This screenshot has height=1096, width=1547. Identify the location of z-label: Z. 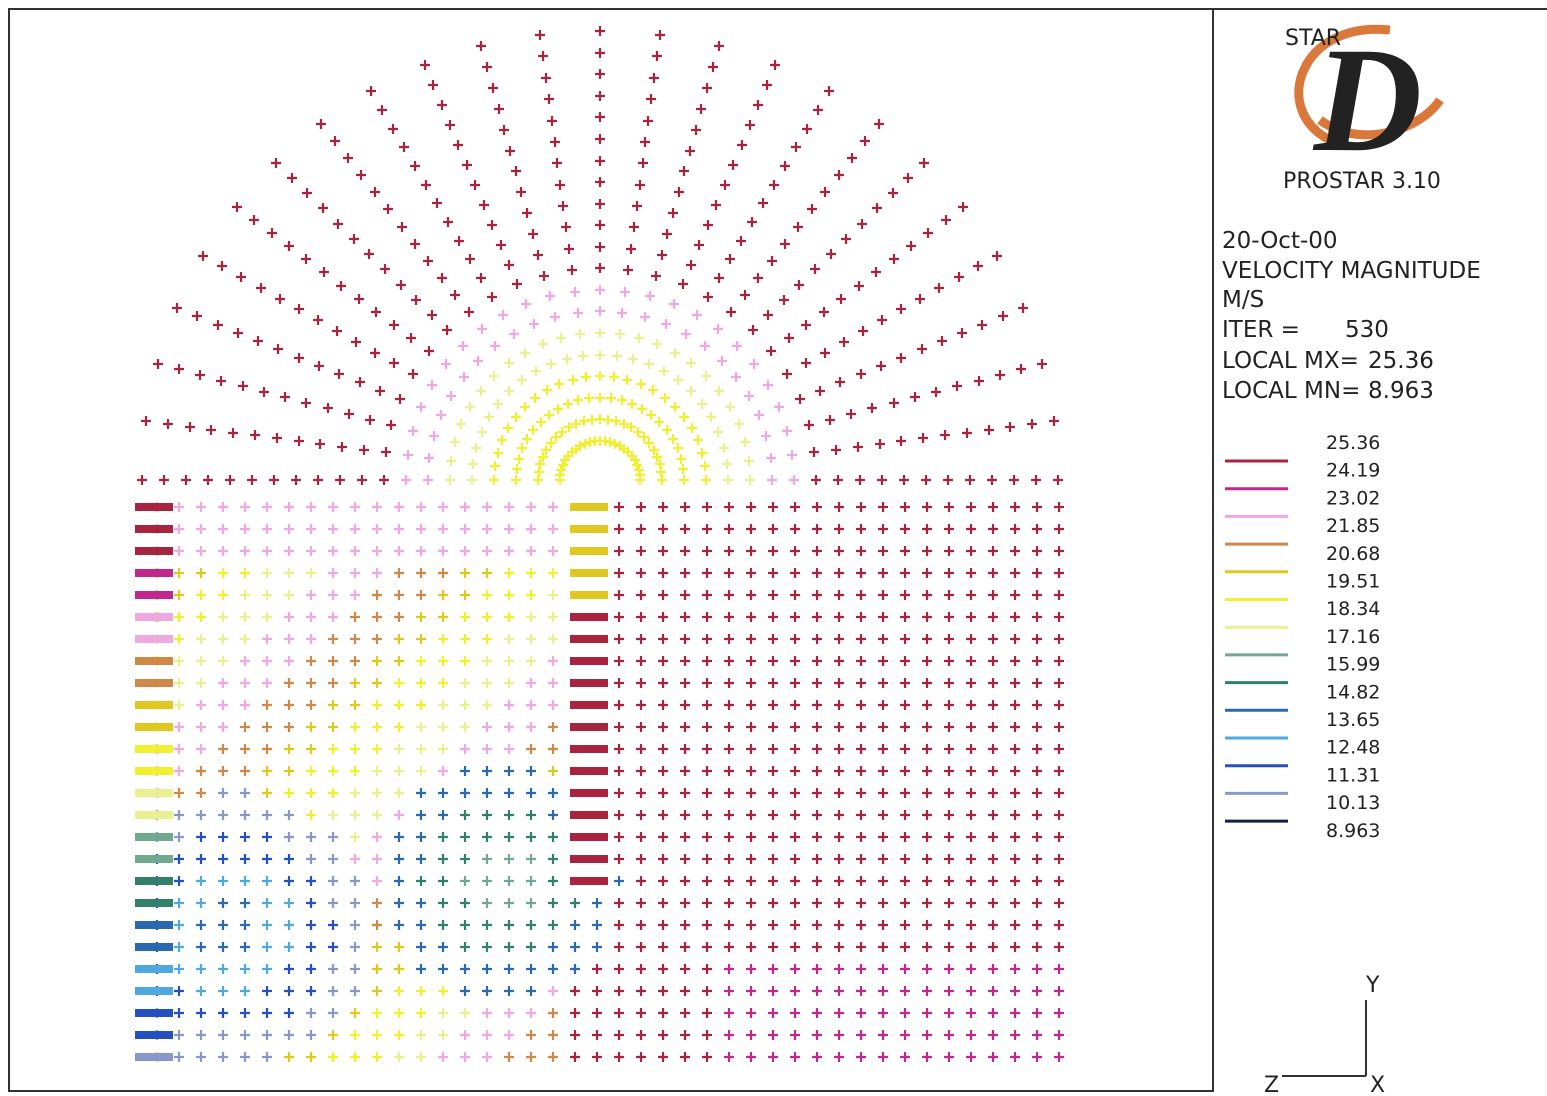
(1271, 1084).